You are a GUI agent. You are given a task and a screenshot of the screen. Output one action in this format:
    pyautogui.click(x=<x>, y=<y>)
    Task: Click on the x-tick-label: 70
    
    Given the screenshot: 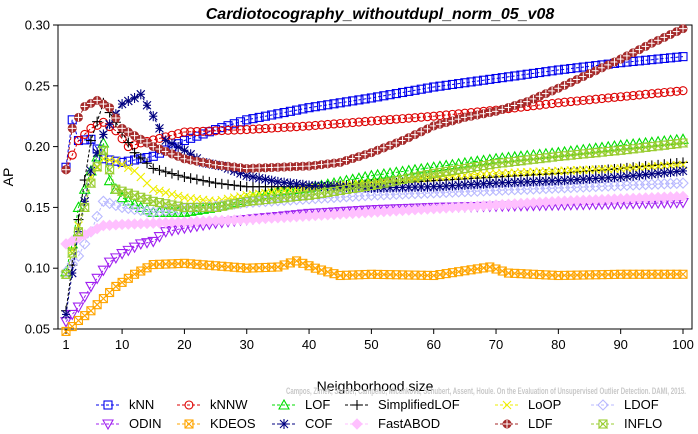 What is the action you would take?
    pyautogui.click(x=496, y=344)
    